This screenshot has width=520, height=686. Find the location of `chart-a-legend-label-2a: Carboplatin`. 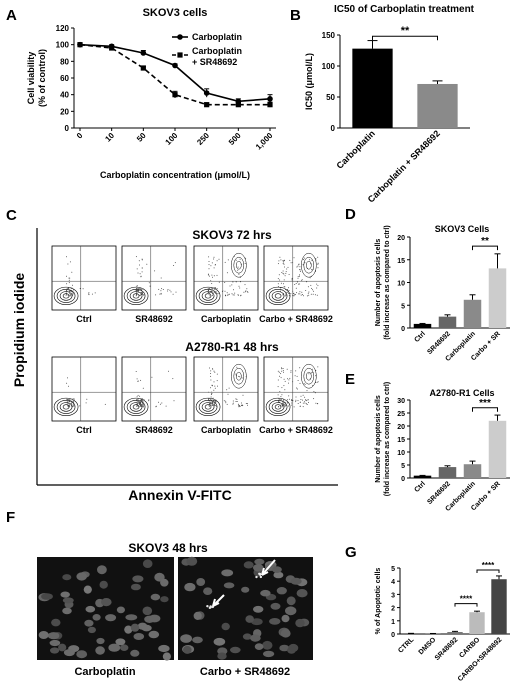

chart-a-legend-label-2a: Carboplatin is located at coordinates (217, 51).